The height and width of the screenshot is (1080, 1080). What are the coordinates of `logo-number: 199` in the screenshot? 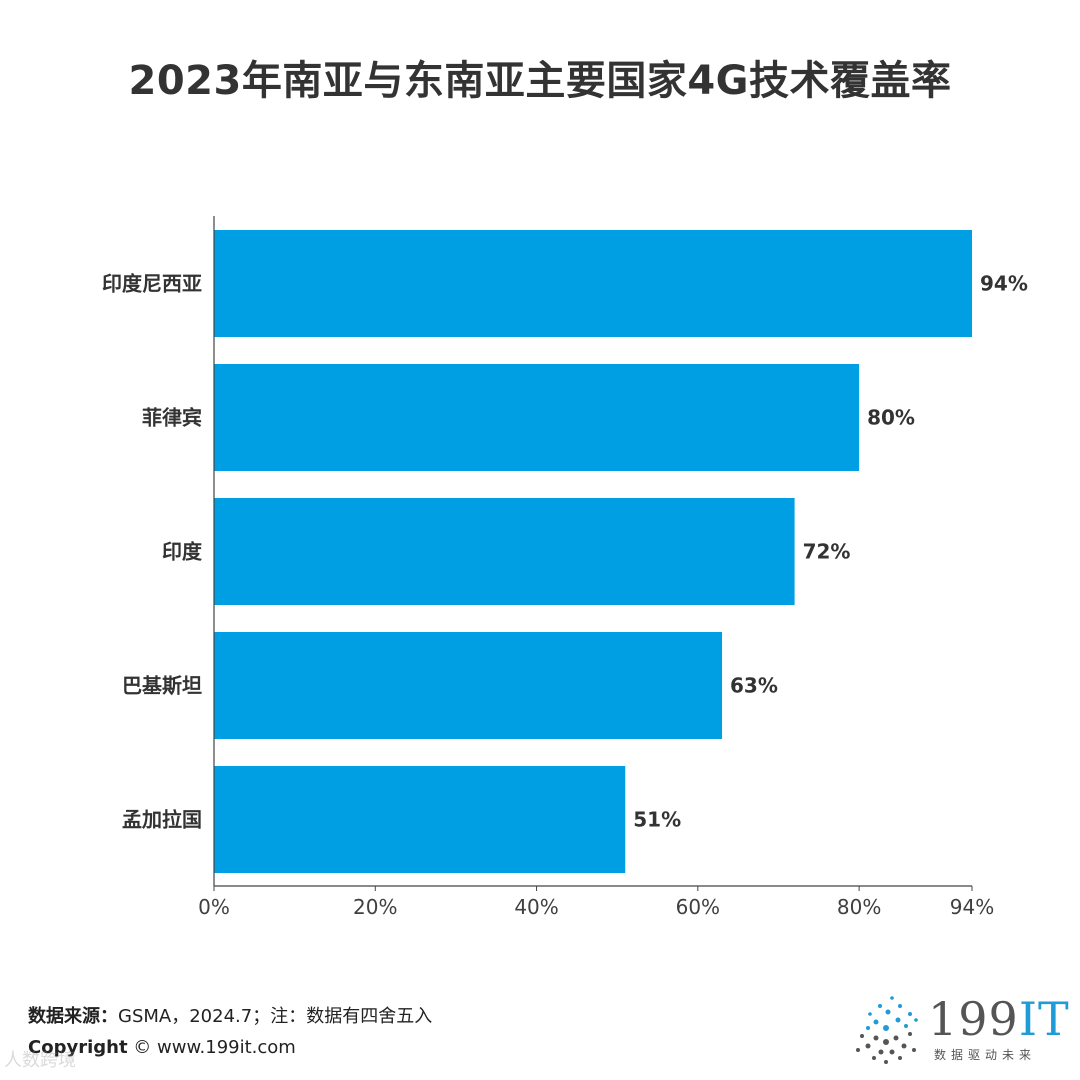 It's located at (973, 1019).